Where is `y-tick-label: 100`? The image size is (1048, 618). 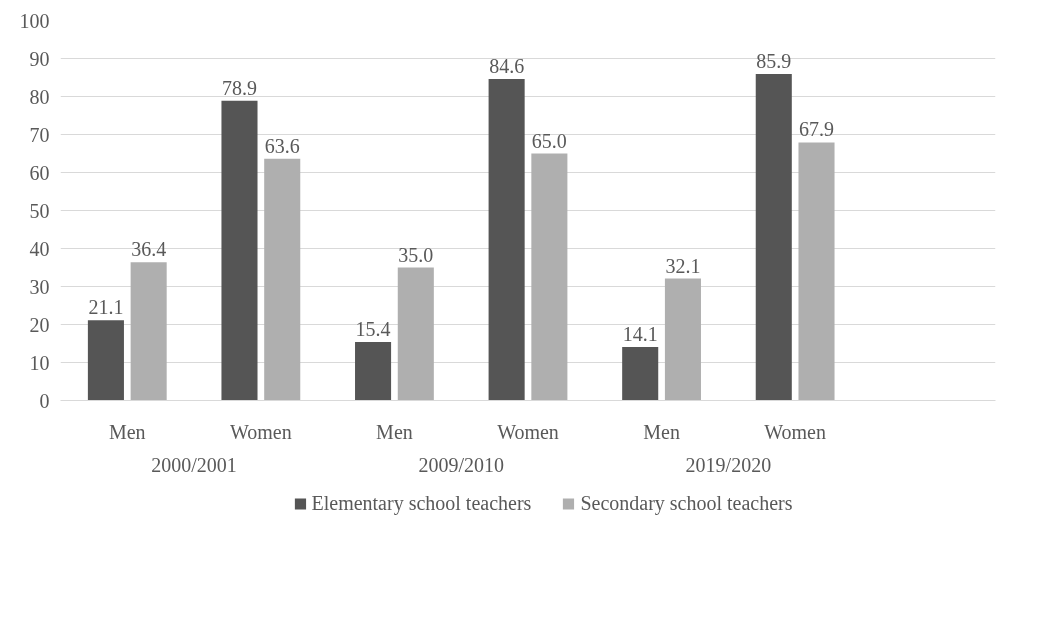
y-tick-label: 100 is located at coordinates (34, 20).